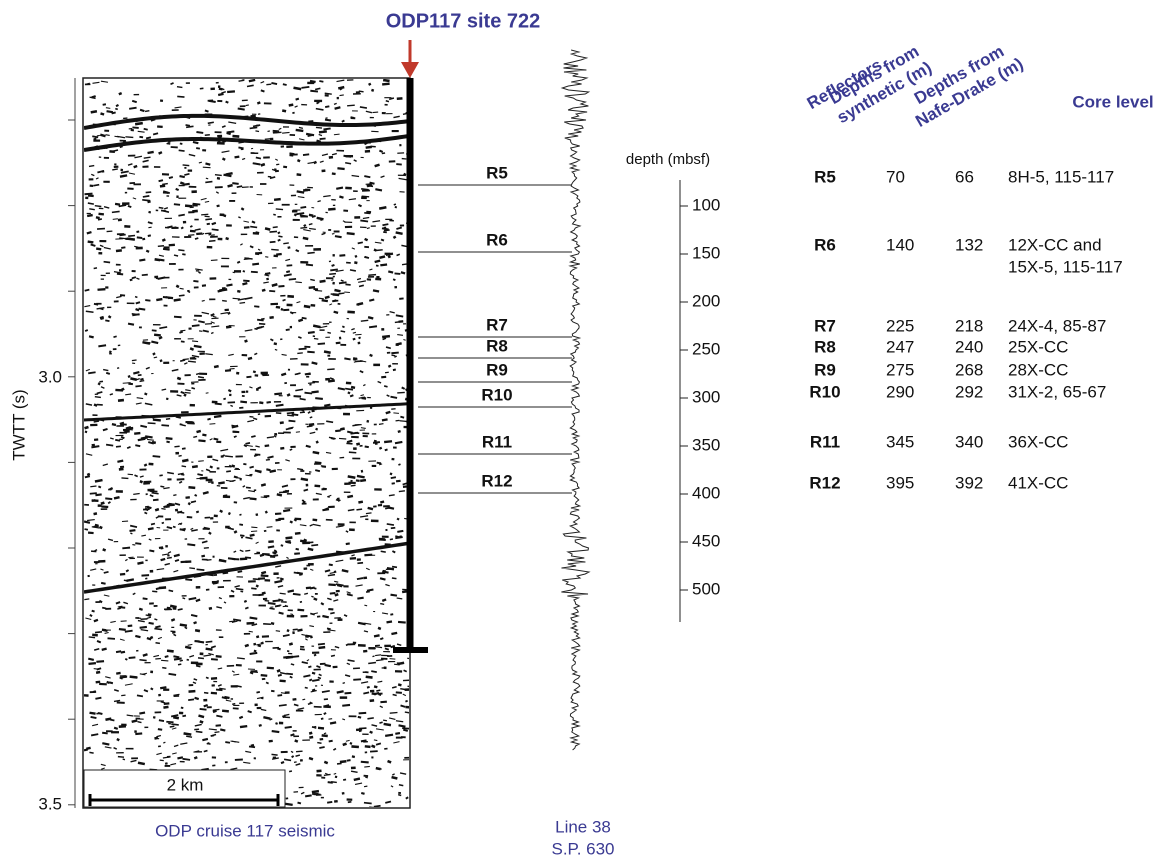  I want to click on row-nafe-drake: 340, so click(969, 441).